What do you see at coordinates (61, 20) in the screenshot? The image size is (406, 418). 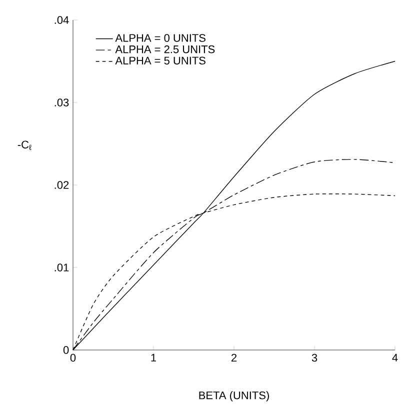 I see `y-tick-label: .04` at bounding box center [61, 20].